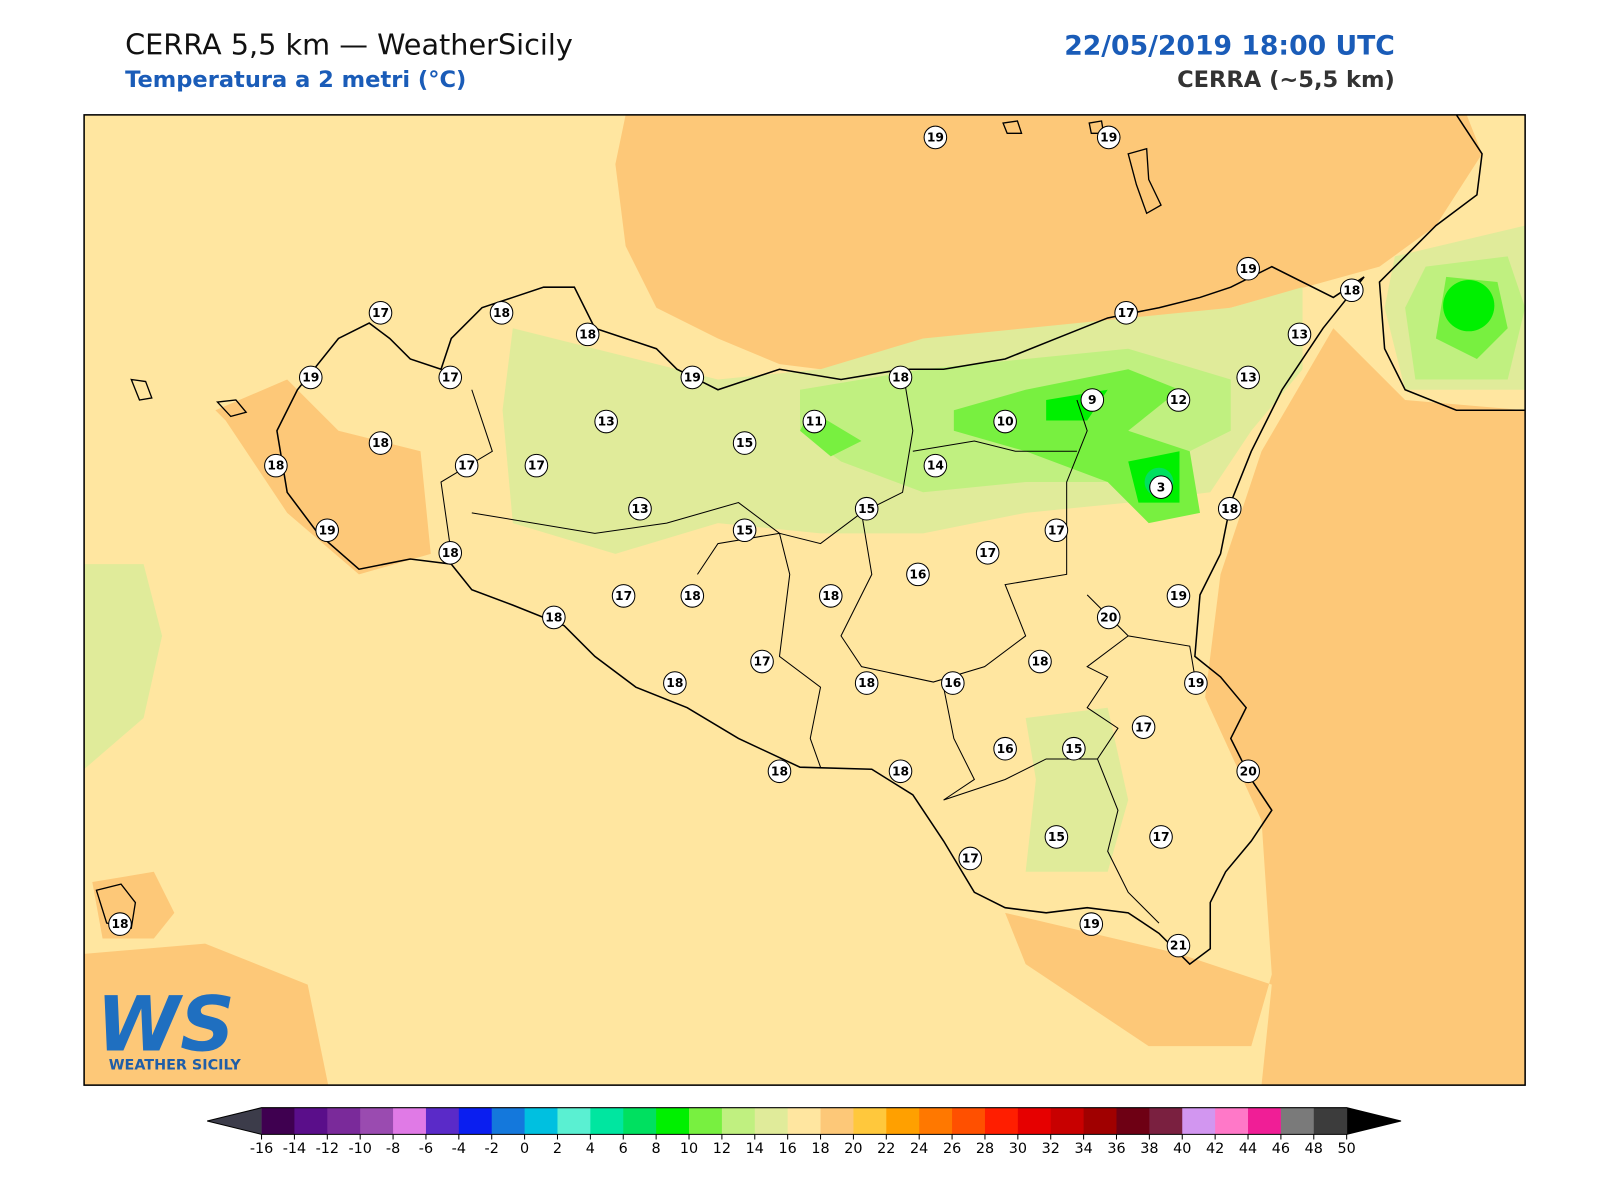  Describe the element at coordinates (349, 44) in the screenshot. I see `title: CERRA 5,5 km — WeatherSicily` at that location.